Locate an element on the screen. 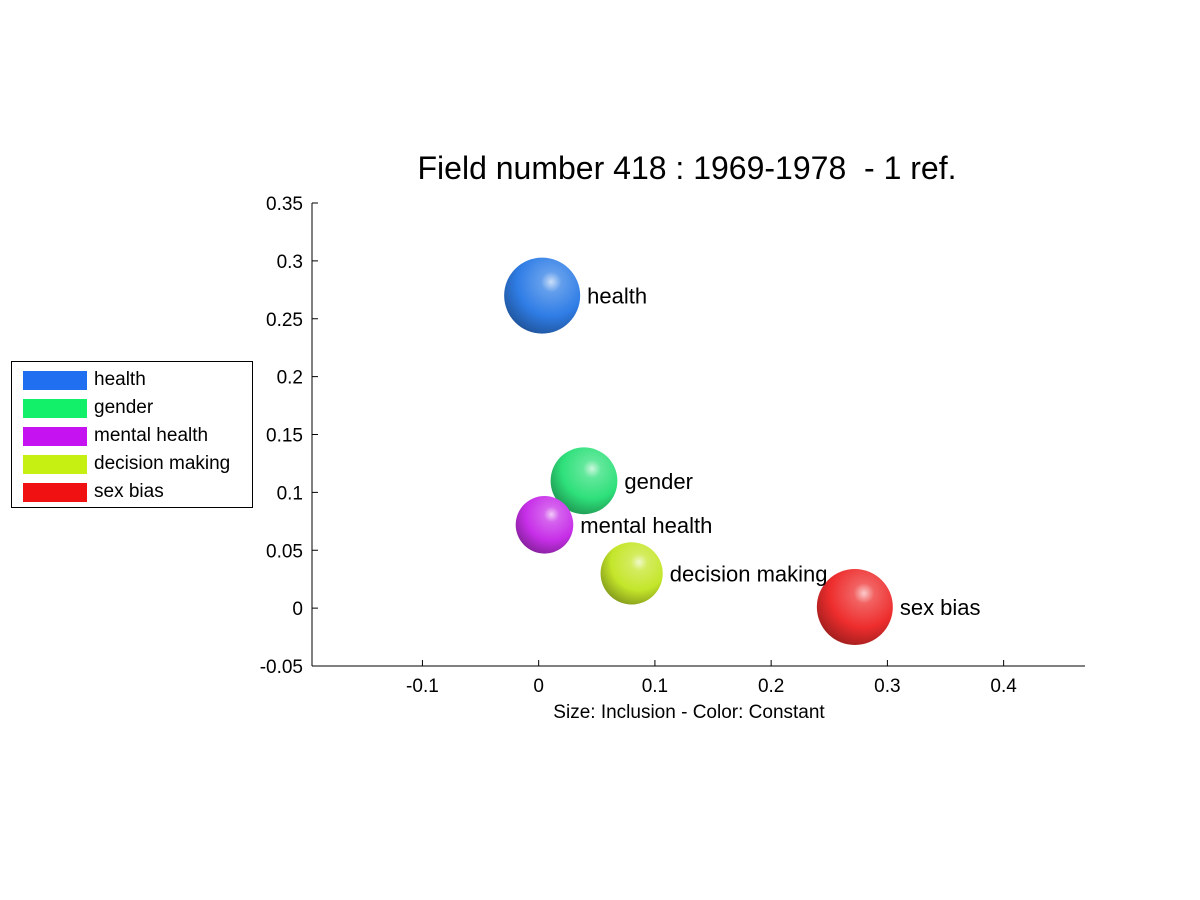 This screenshot has width=1200, height=900. y-tick-label: -0.05 is located at coordinates (281, 667).